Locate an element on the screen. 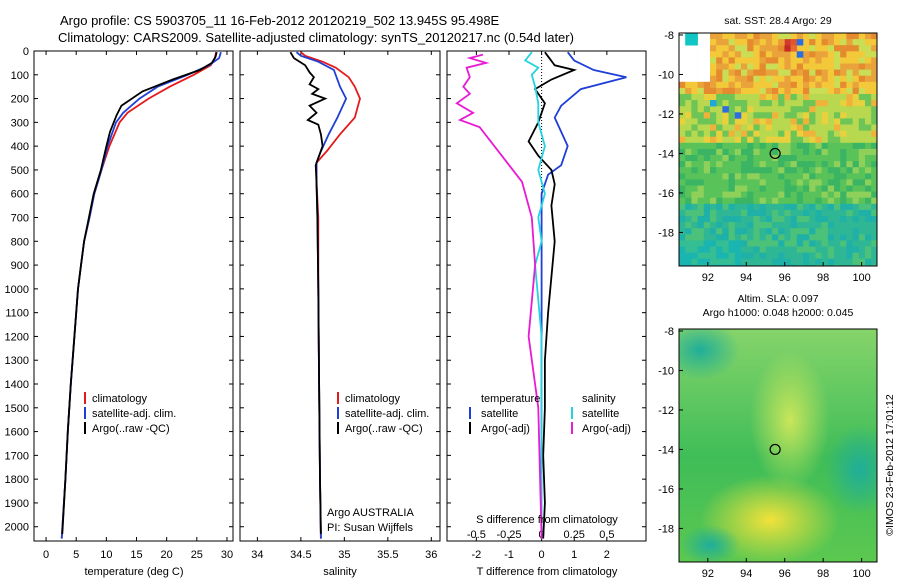 This screenshot has height=585, width=900. map-x-tick-label: 100 is located at coordinates (861, 574).